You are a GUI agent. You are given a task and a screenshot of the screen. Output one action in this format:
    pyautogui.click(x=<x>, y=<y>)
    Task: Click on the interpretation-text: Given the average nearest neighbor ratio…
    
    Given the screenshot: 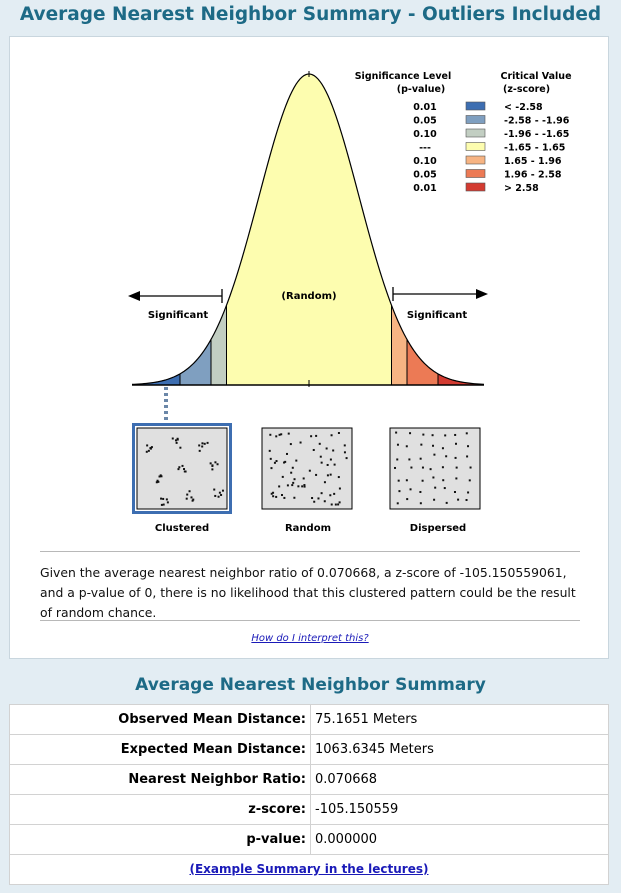 What is the action you would take?
    pyautogui.click(x=308, y=592)
    